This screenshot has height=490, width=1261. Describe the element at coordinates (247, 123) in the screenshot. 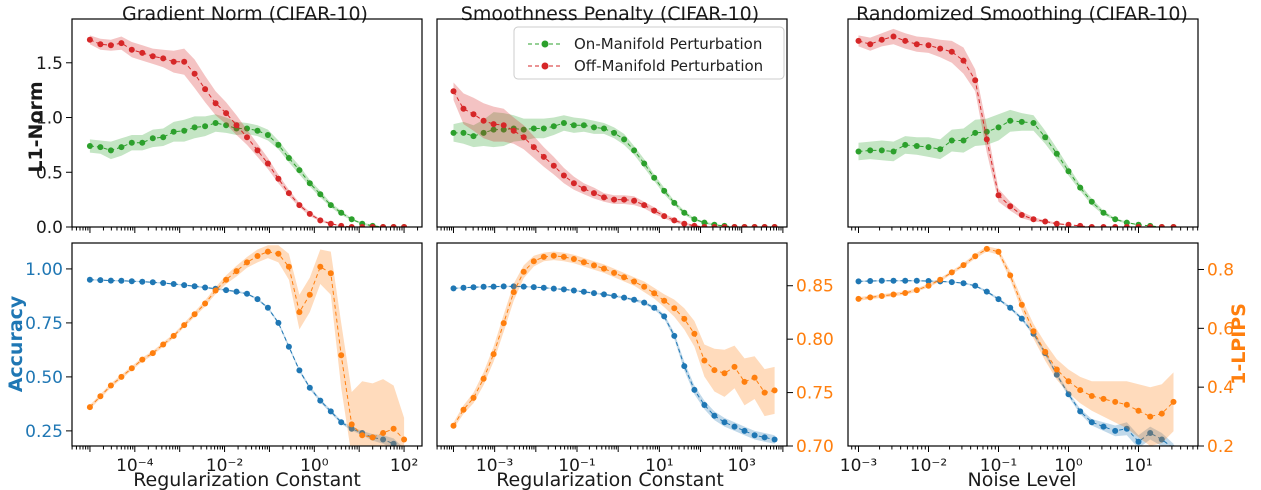

I see `axes-frame` at that location.